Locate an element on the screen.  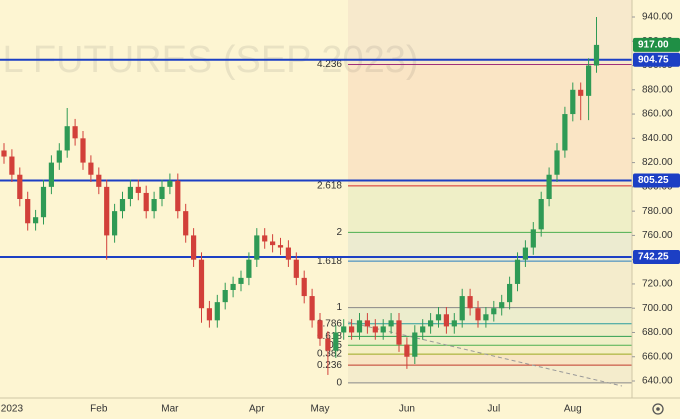
fib-label: 2 is located at coordinates (339, 232).